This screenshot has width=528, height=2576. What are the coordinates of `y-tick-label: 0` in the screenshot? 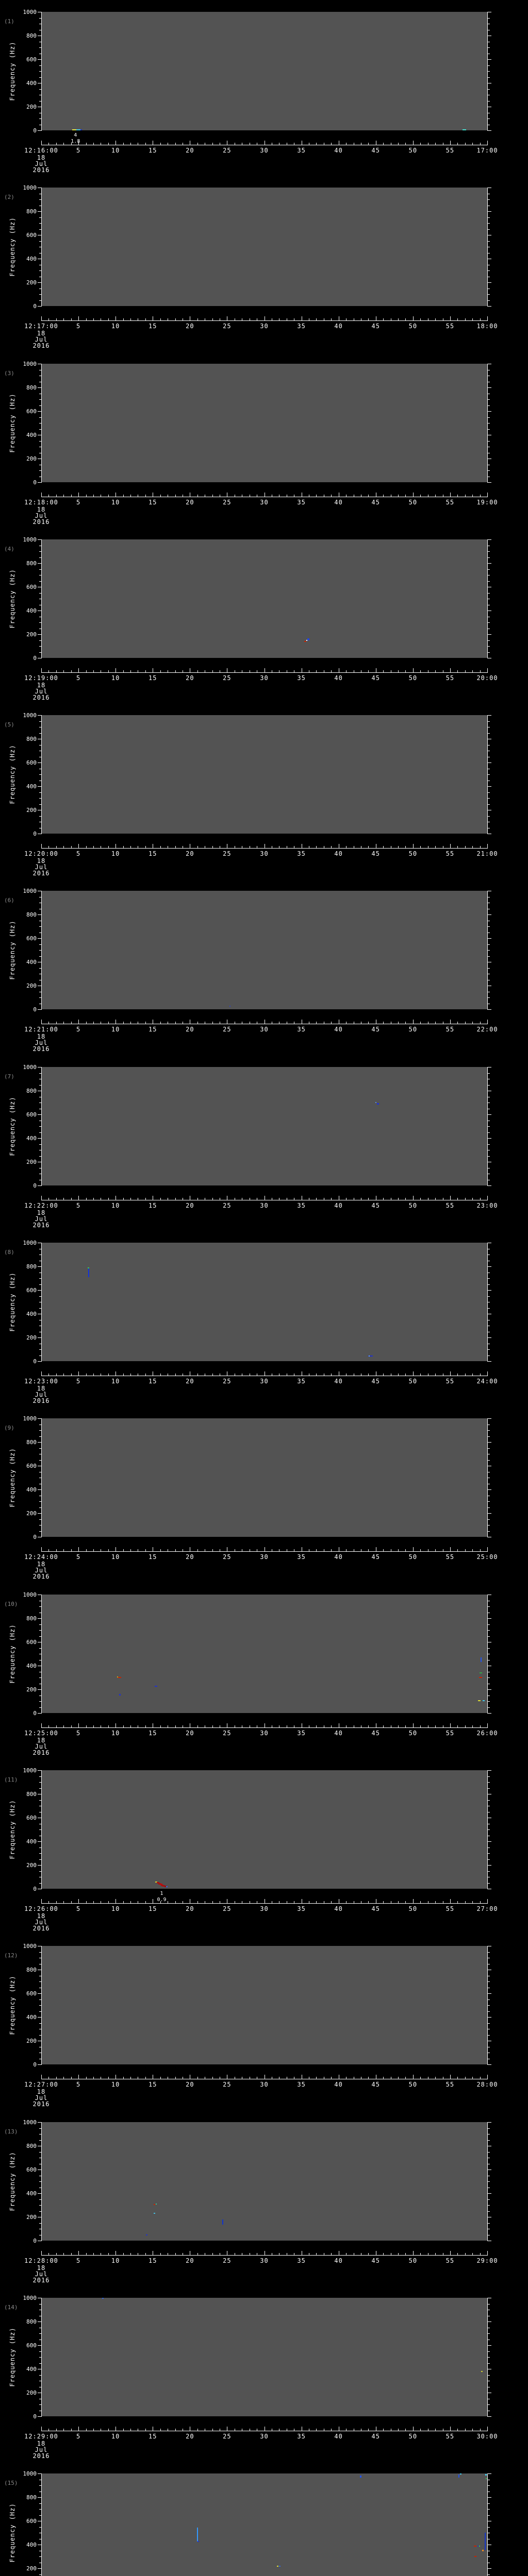 It's located at (35, 306).